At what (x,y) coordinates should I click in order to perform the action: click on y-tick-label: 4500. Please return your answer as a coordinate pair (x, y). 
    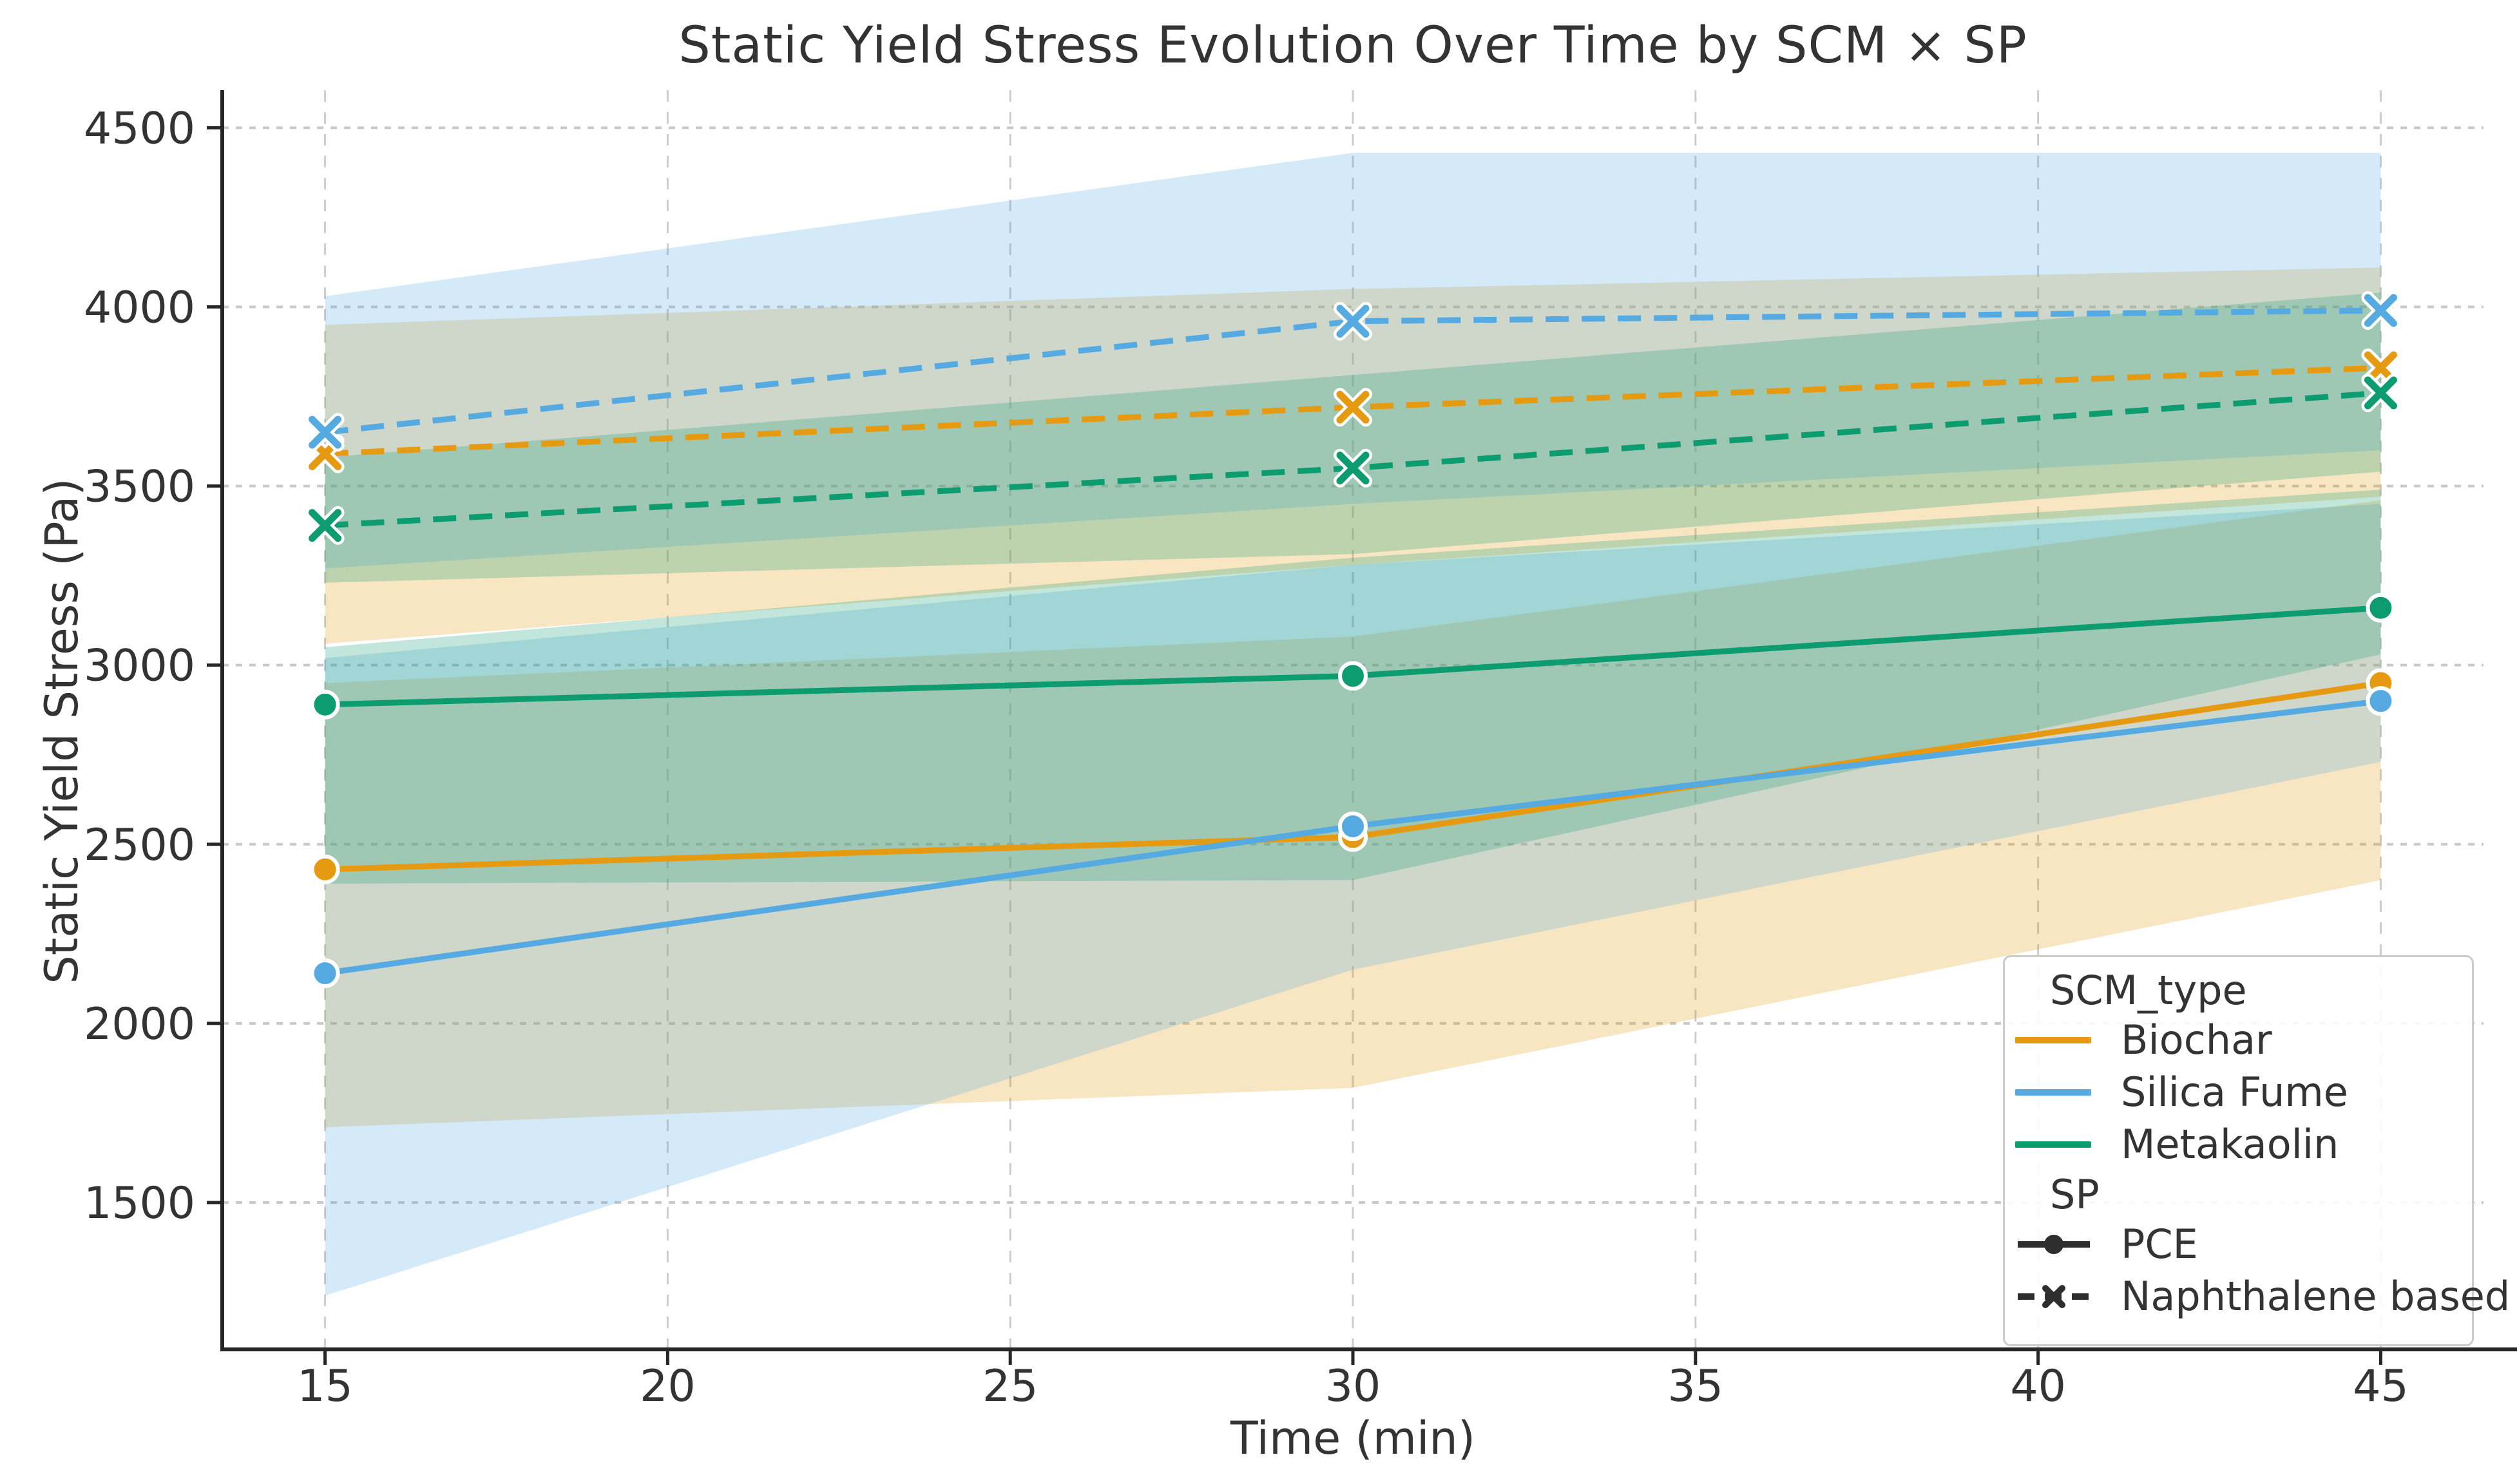
    Looking at the image, I should click on (139, 128).